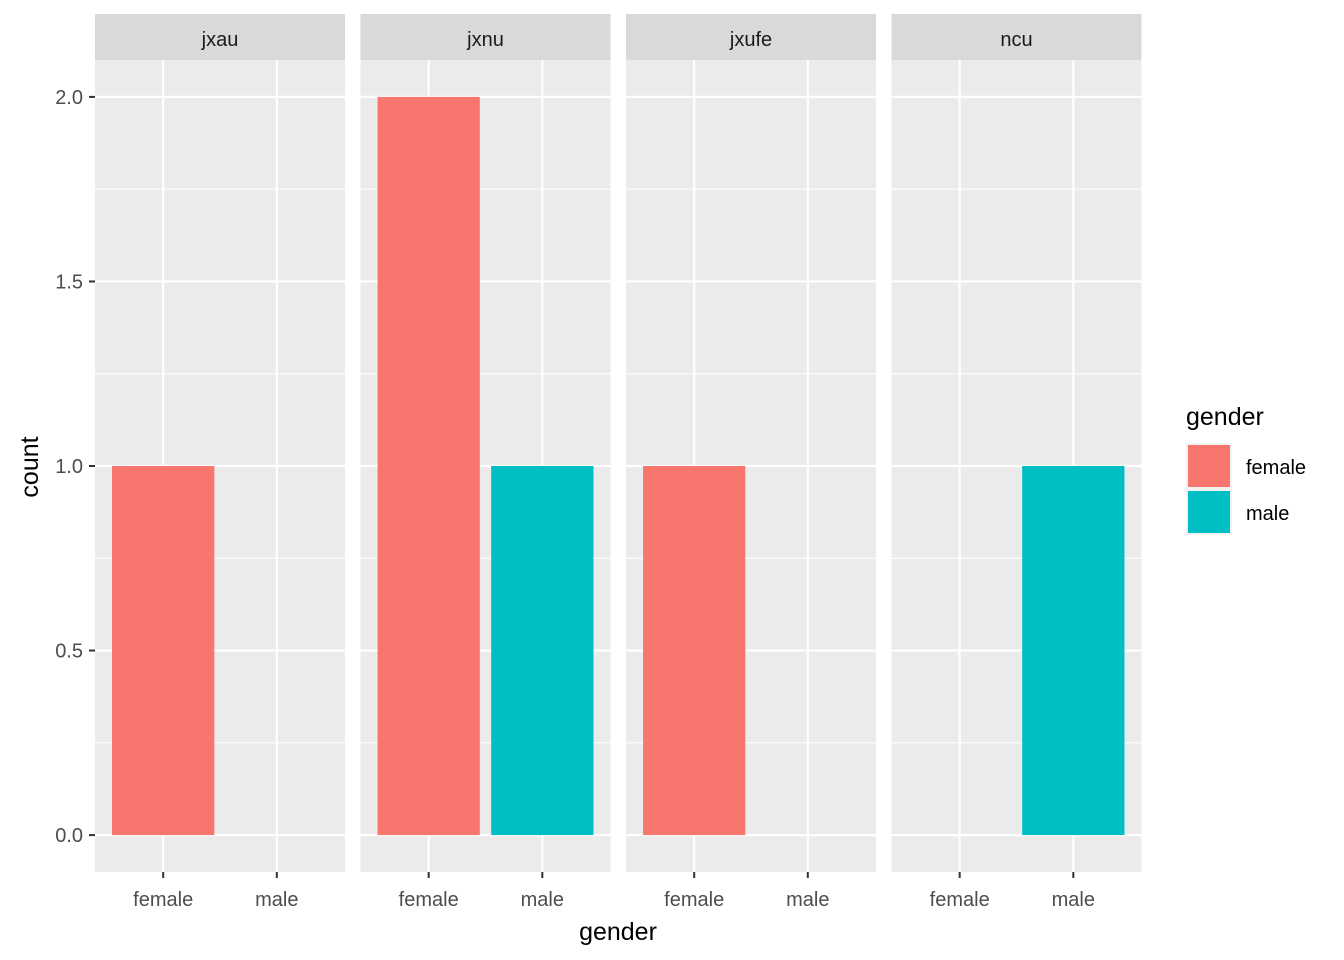  What do you see at coordinates (1209, 466) in the screenshot?
I see `legend-key-female` at bounding box center [1209, 466].